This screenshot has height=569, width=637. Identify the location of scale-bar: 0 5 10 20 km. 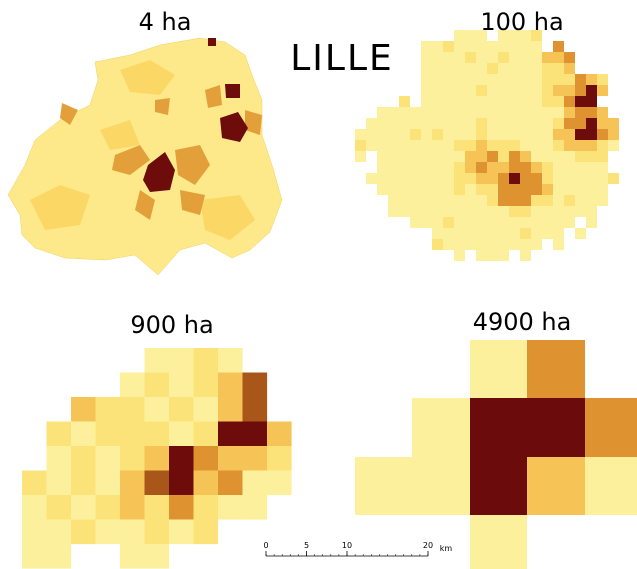
(357, 549).